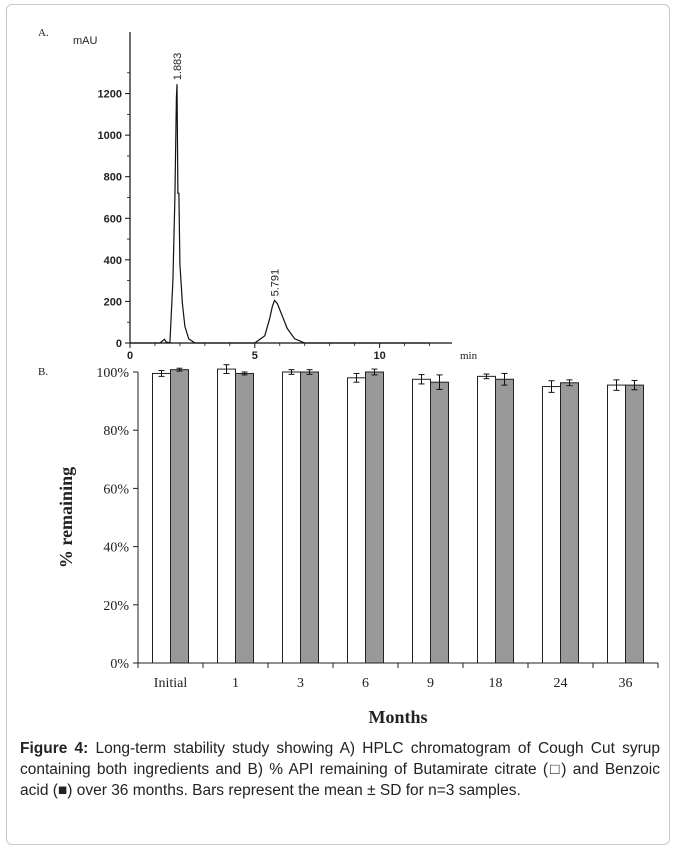 The height and width of the screenshot is (853, 676). I want to click on x-tick-label: 36, so click(626, 683).